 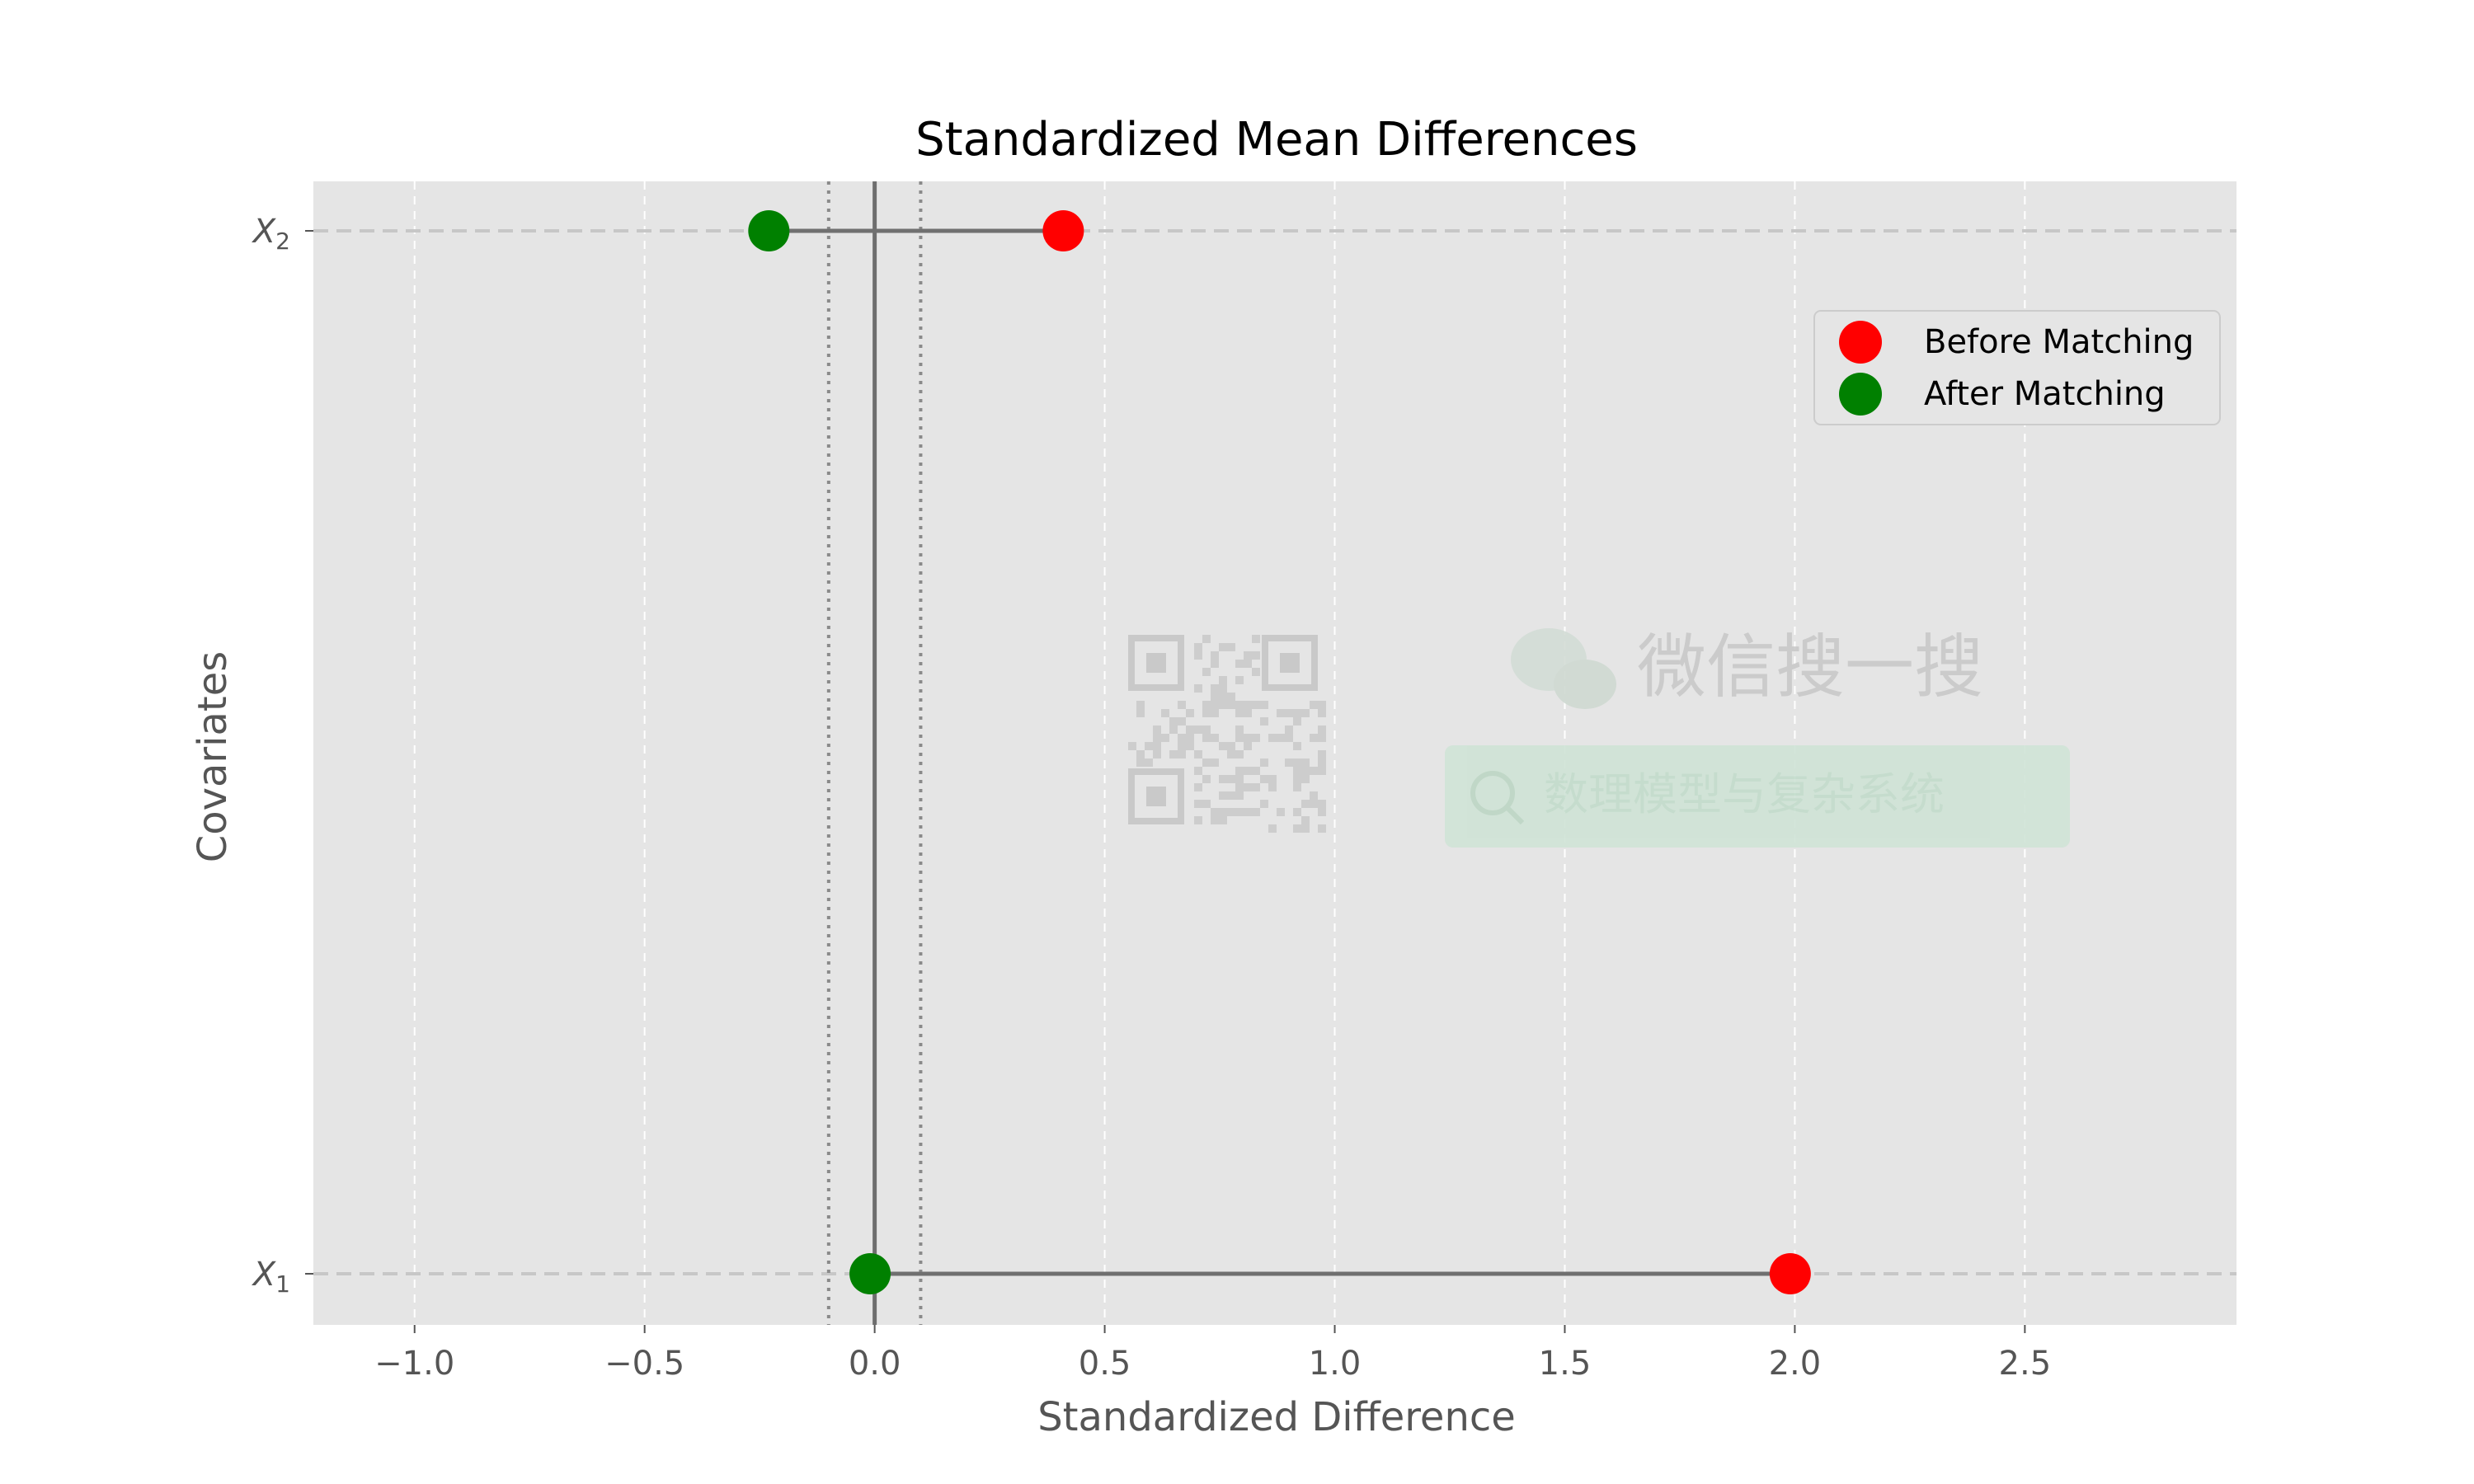 I want to click on watermark-app-text: 微信搜一搜, so click(x=1810, y=667).